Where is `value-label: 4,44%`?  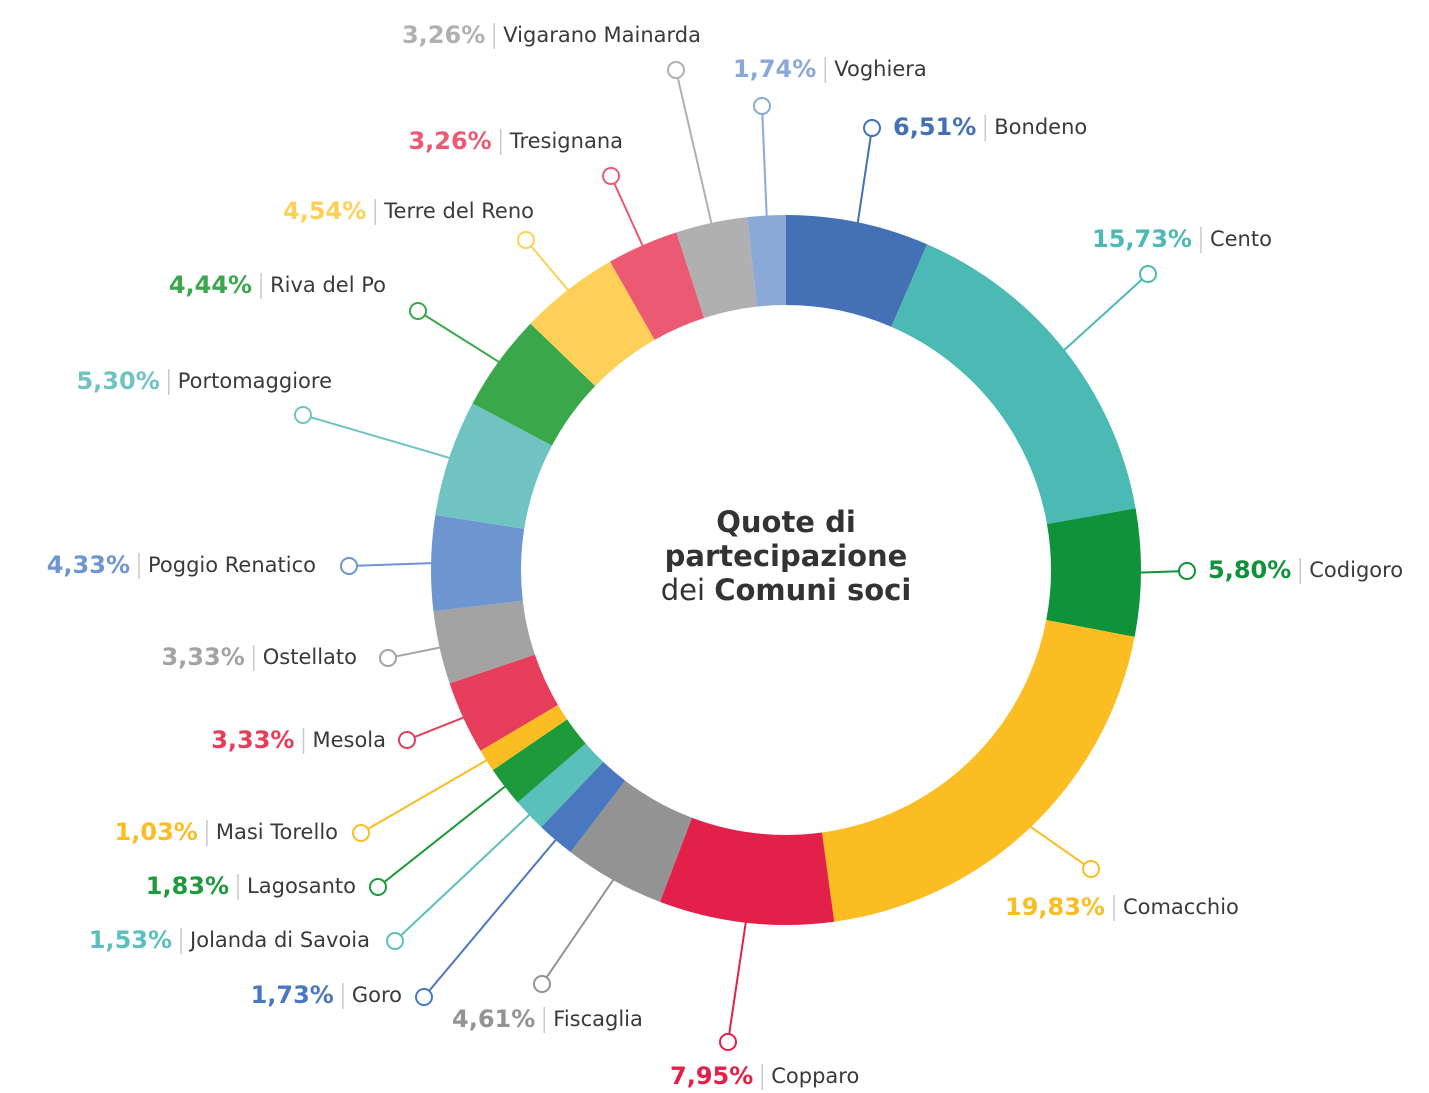 value-label: 4,44% is located at coordinates (210, 285).